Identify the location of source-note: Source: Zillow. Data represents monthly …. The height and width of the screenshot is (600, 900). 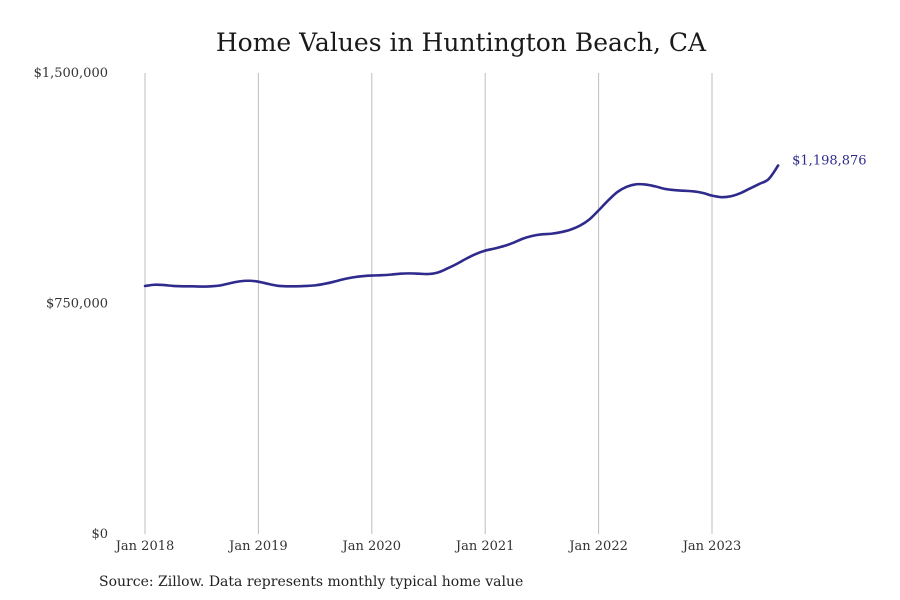
(311, 582).